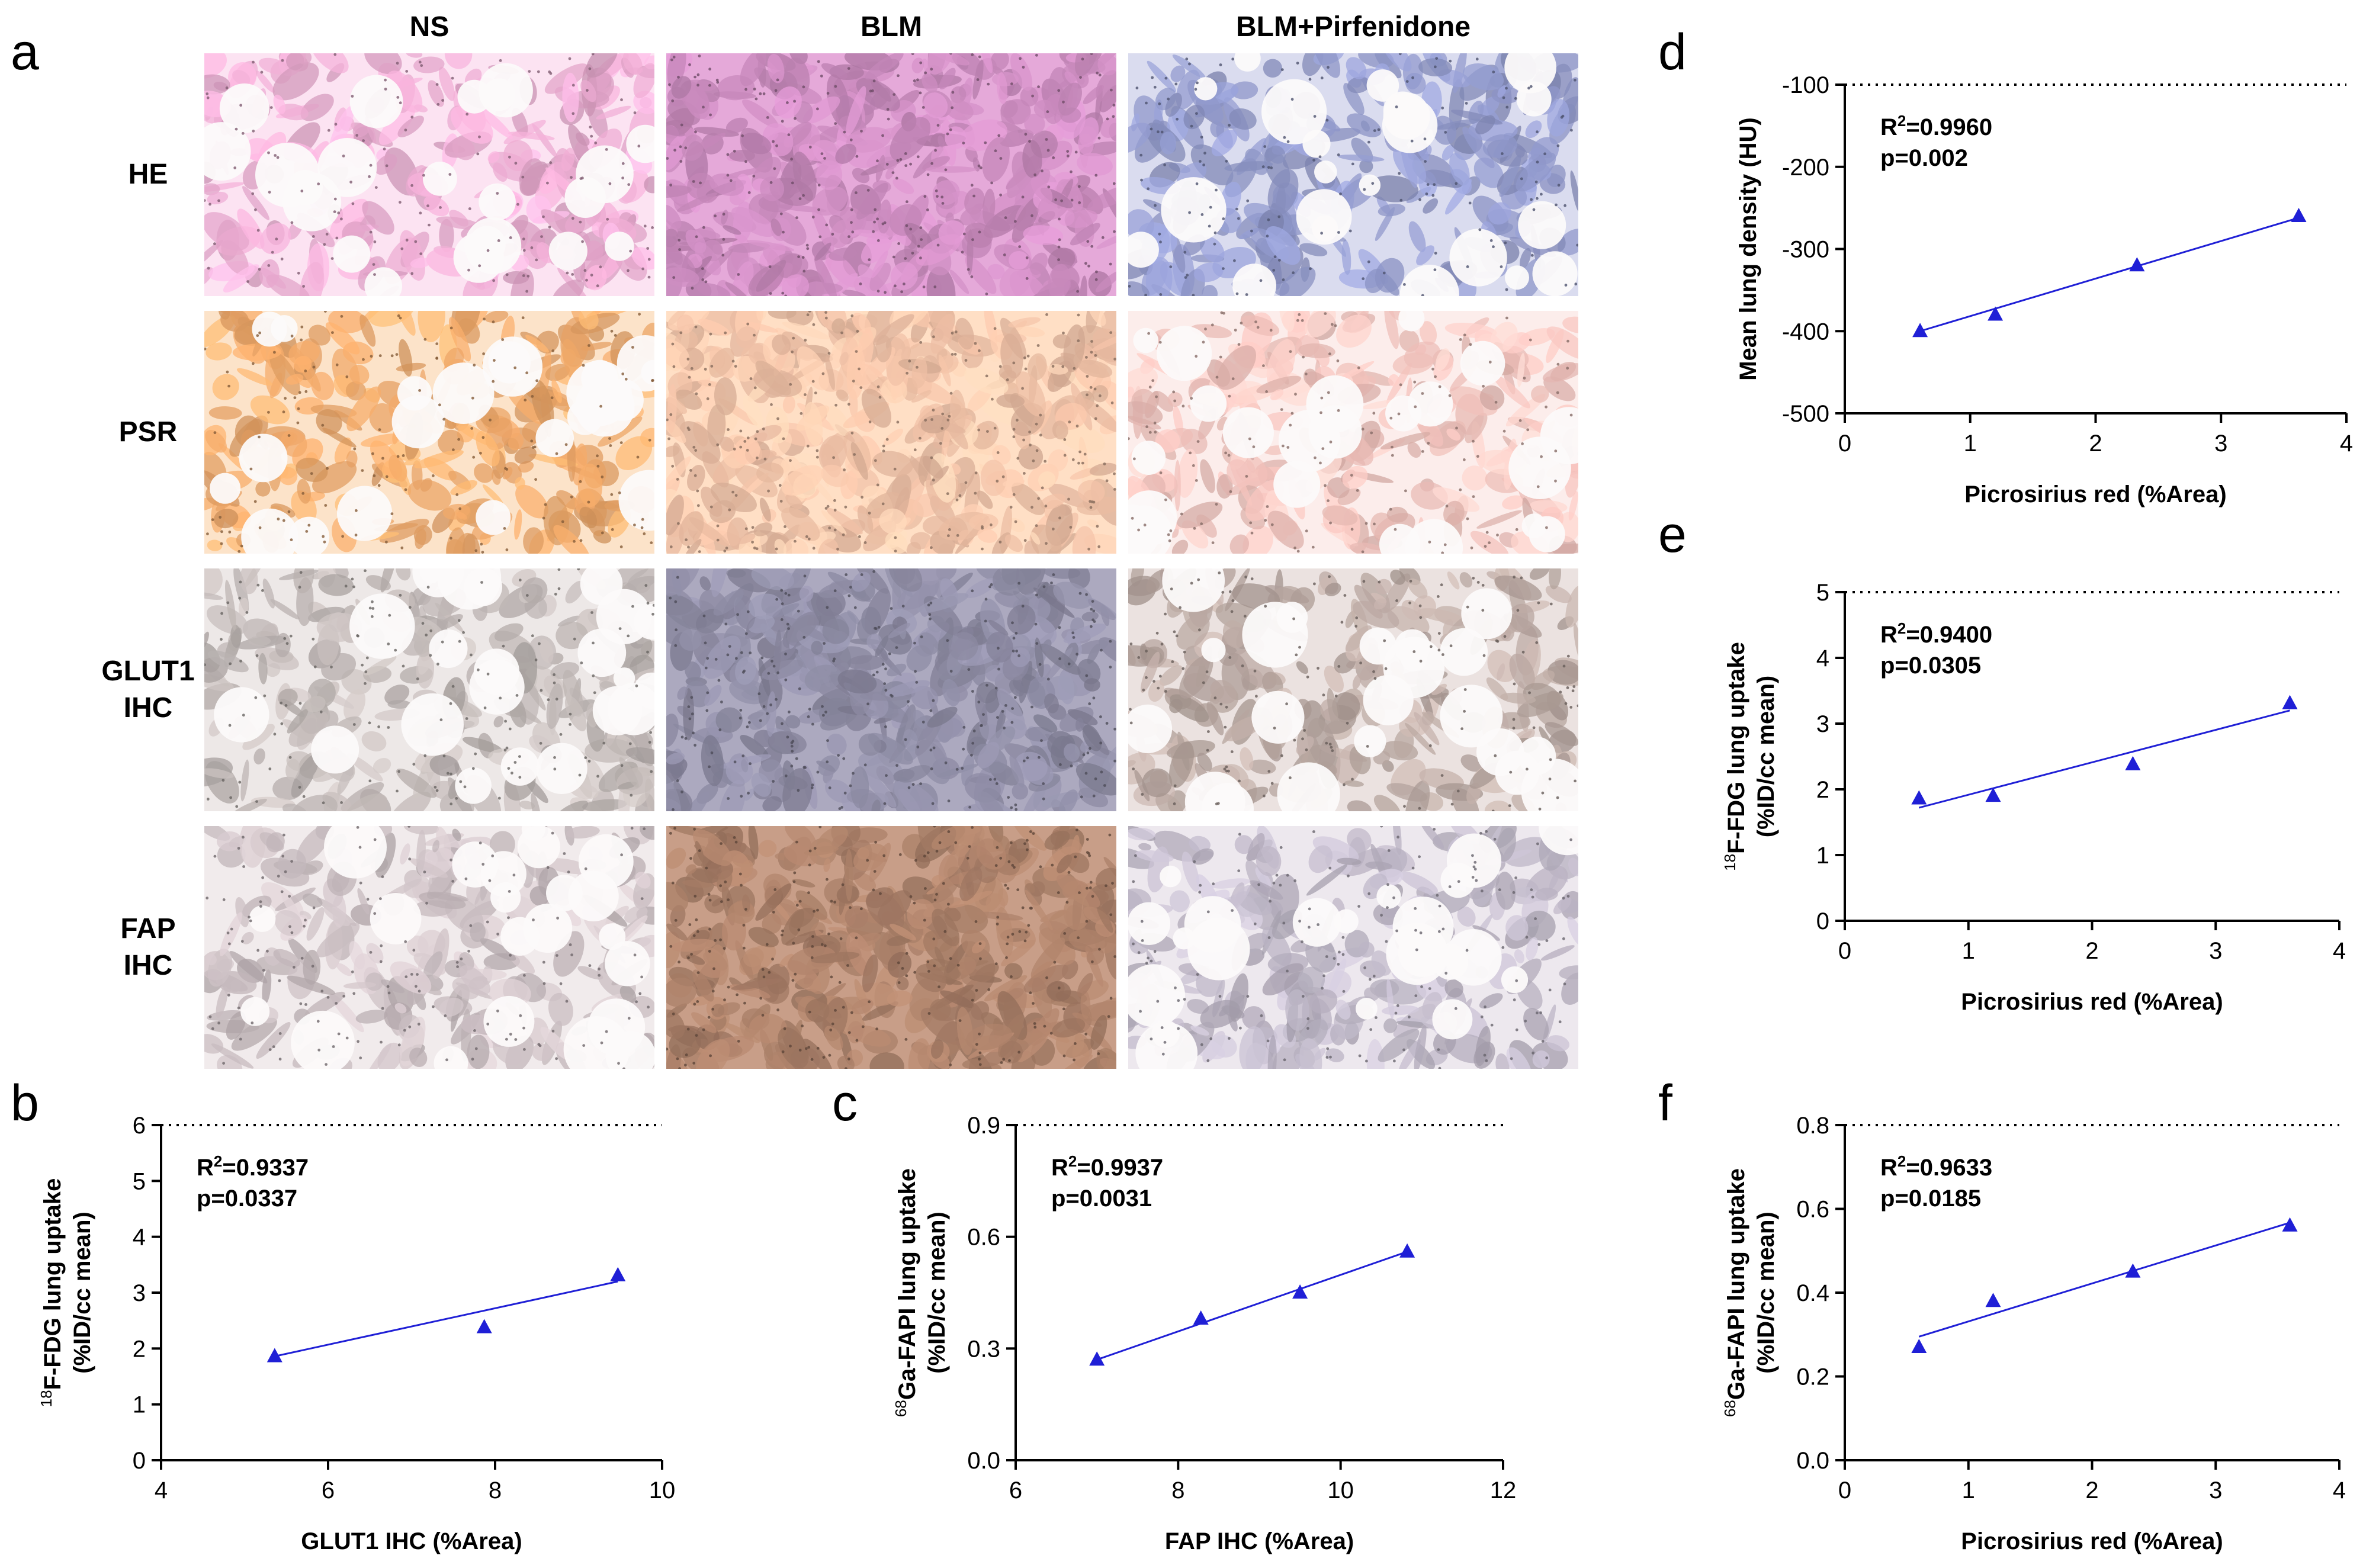  I want to click on chart-f-x-tick-label: 2, so click(2091, 1490).